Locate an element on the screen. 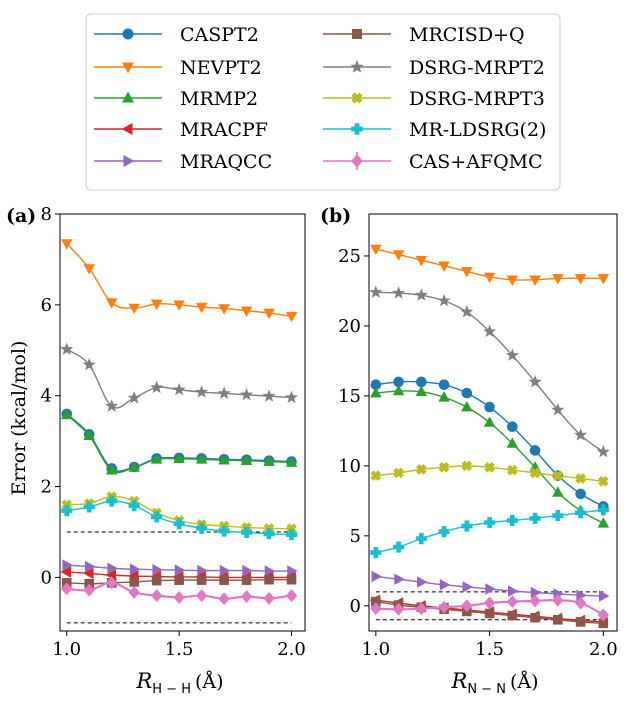 The width and height of the screenshot is (637, 707). panel-a-ytick-label: 8 is located at coordinates (46, 214).